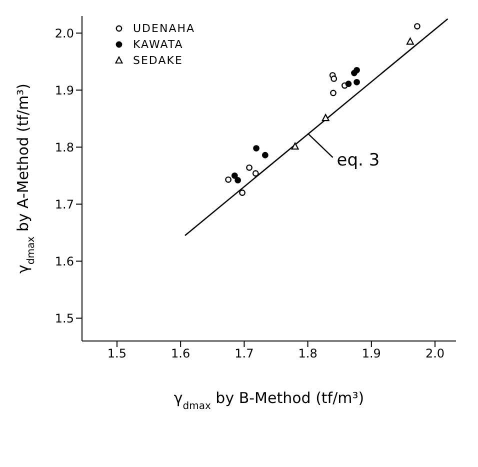  What do you see at coordinates (117, 353) in the screenshot?
I see `x-tick-label: 1.5` at bounding box center [117, 353].